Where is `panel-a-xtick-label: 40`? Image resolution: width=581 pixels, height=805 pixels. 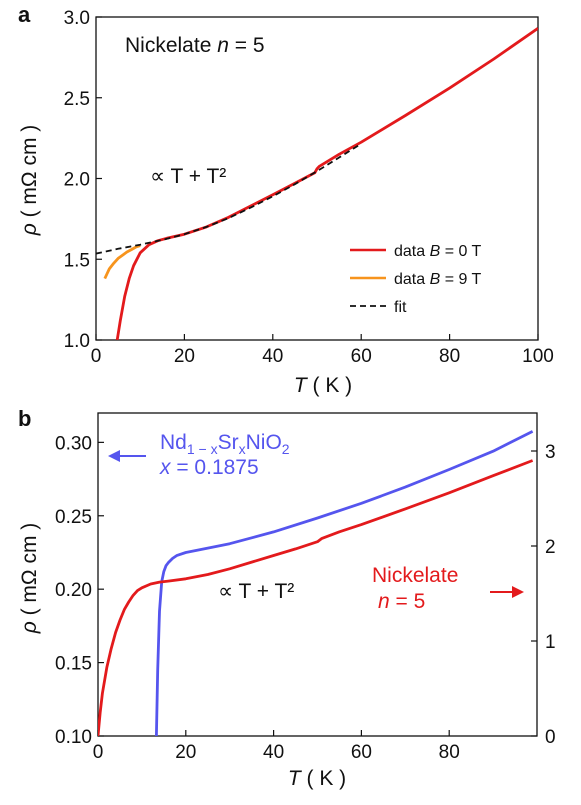 panel-a-xtick-label: 40 is located at coordinates (272, 356).